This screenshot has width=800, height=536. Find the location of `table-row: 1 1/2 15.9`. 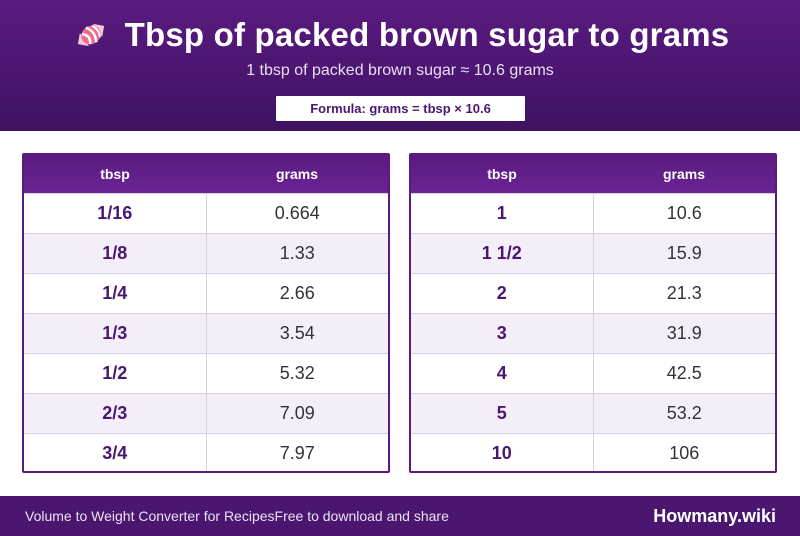

table-row: 1 1/2 15.9 is located at coordinates (593, 252).